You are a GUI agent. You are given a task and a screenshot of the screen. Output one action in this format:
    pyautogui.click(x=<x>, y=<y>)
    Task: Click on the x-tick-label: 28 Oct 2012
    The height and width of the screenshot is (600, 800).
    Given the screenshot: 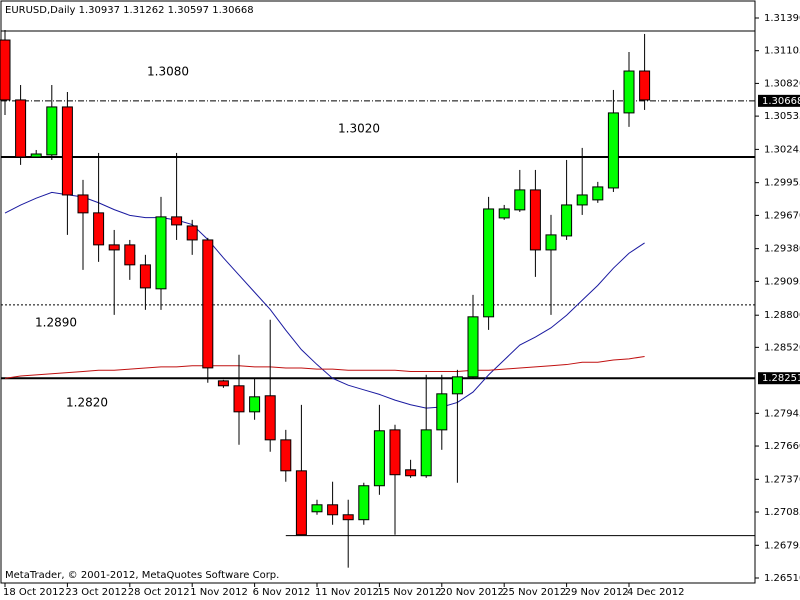 What is the action you would take?
    pyautogui.click(x=159, y=592)
    